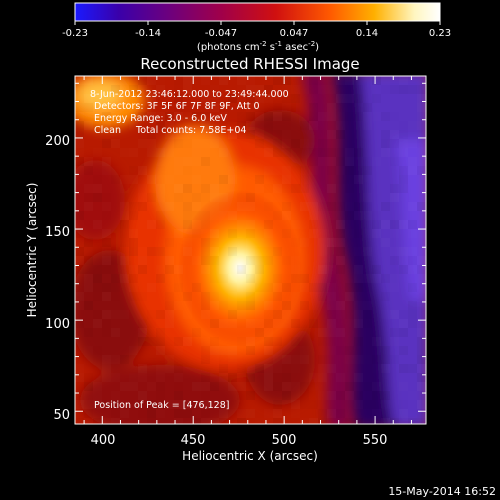 The height and width of the screenshot is (500, 500). What do you see at coordinates (375, 440) in the screenshot?
I see `x-tick-550: 550` at bounding box center [375, 440].